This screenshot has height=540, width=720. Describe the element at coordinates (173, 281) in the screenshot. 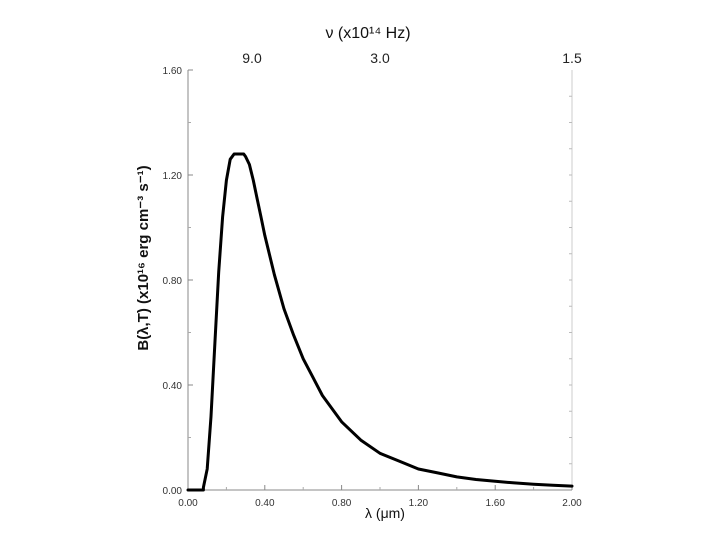

I see `y-tick-label: 0.80` at that location.